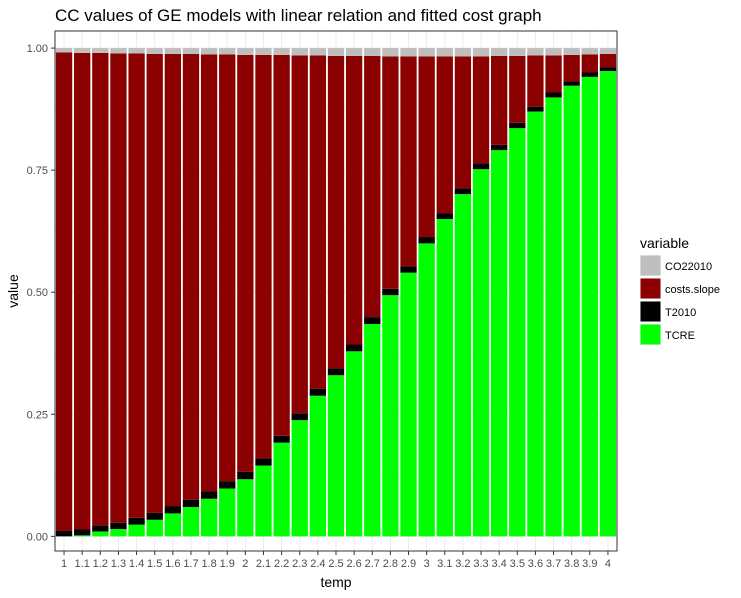 The height and width of the screenshot is (598, 741). I want to click on x-tick-label: 3.1, so click(444, 564).